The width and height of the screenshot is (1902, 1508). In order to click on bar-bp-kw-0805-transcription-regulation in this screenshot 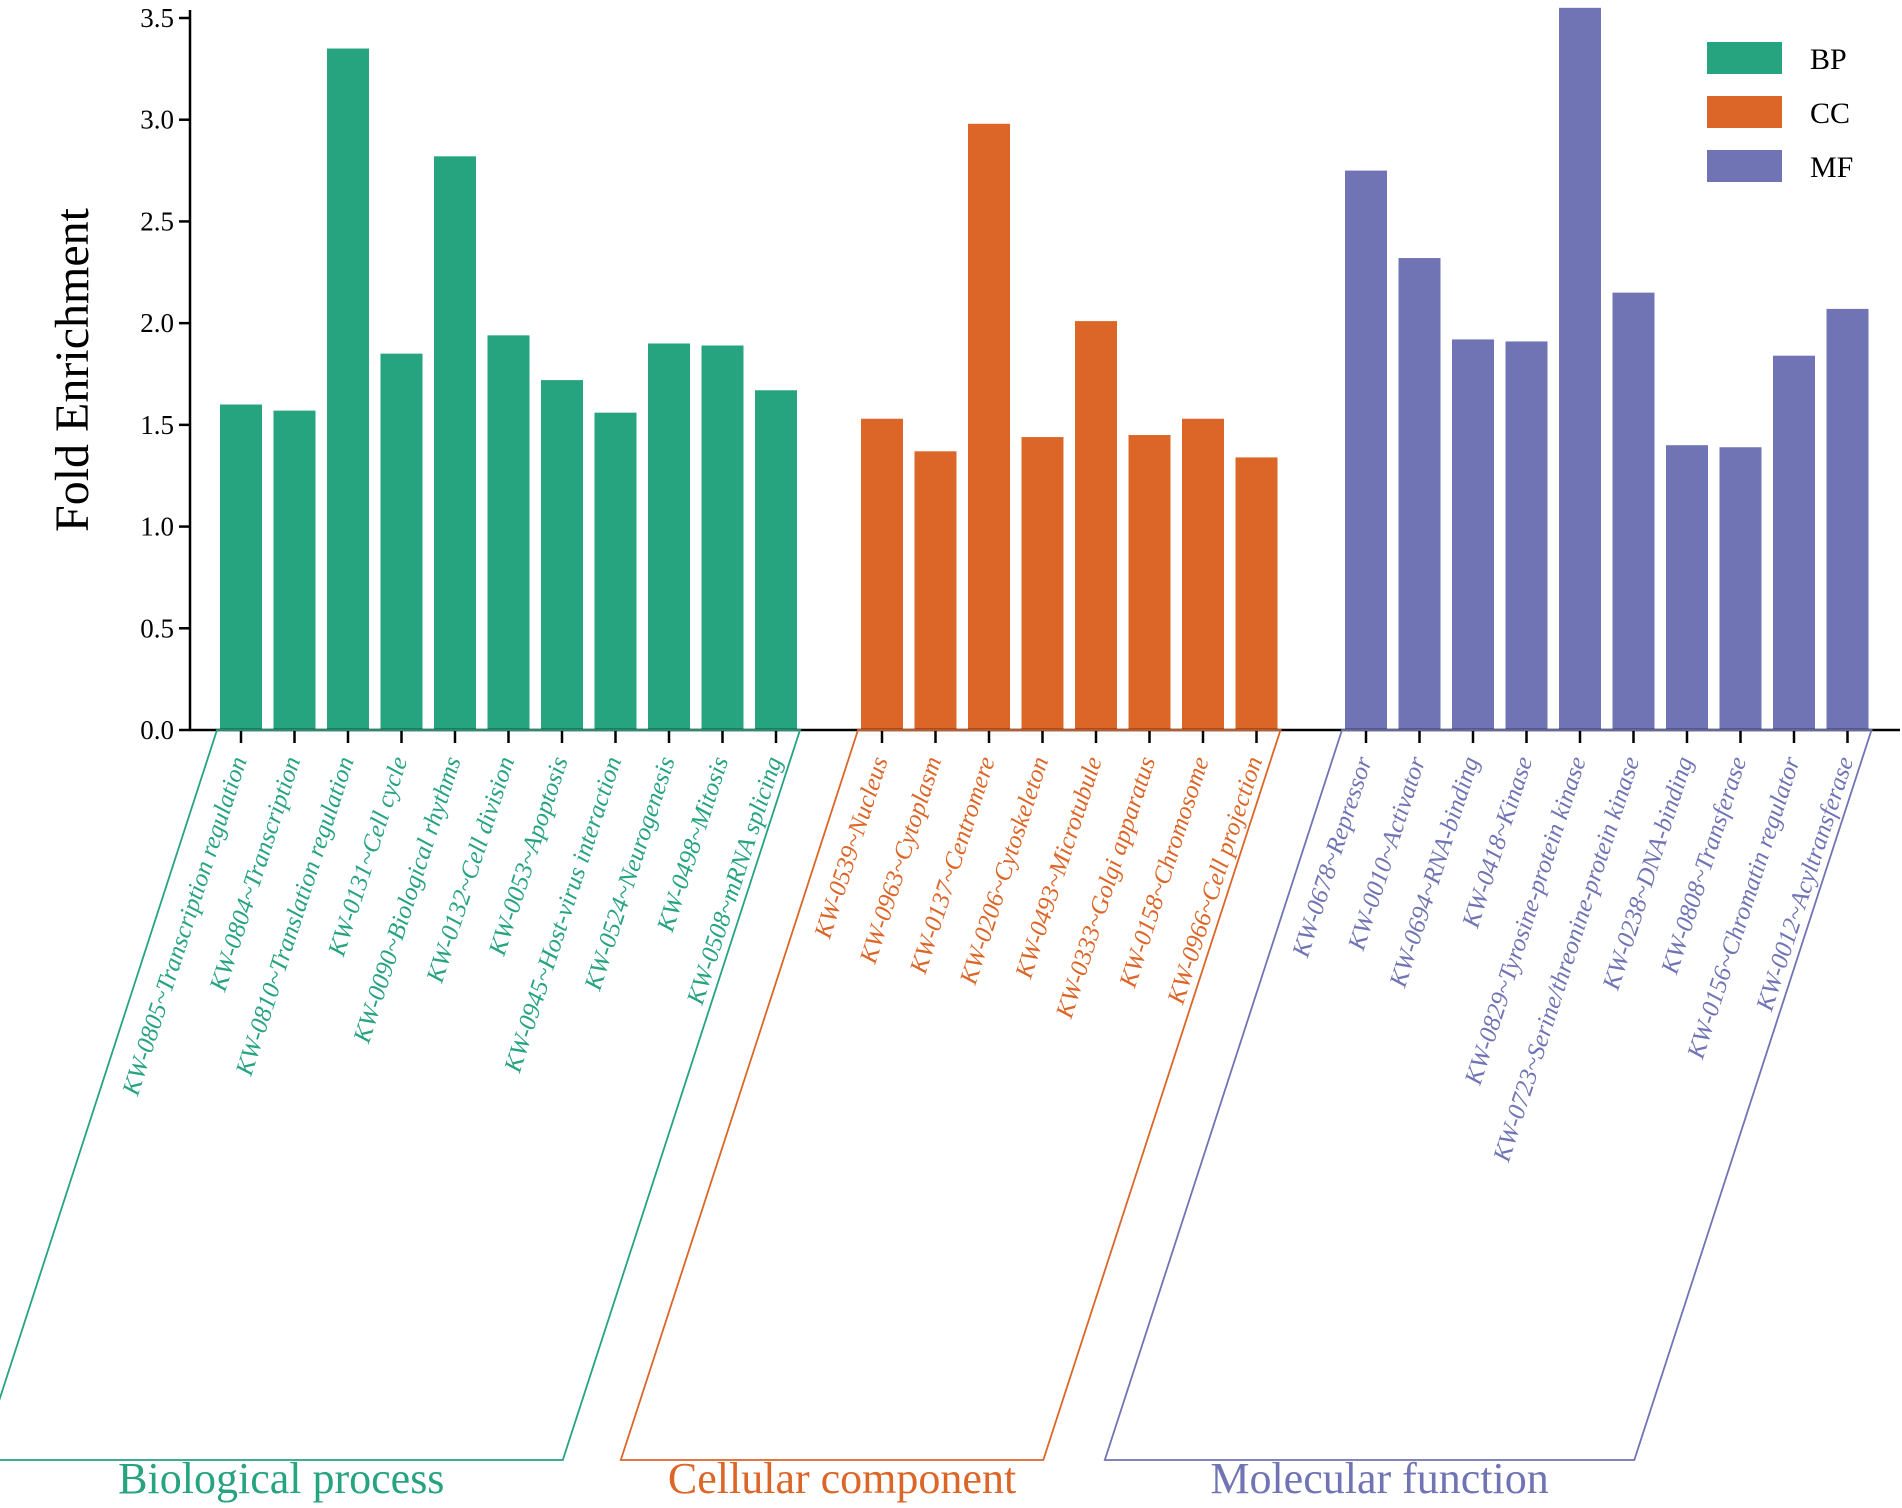, I will do `click(241, 567)`.